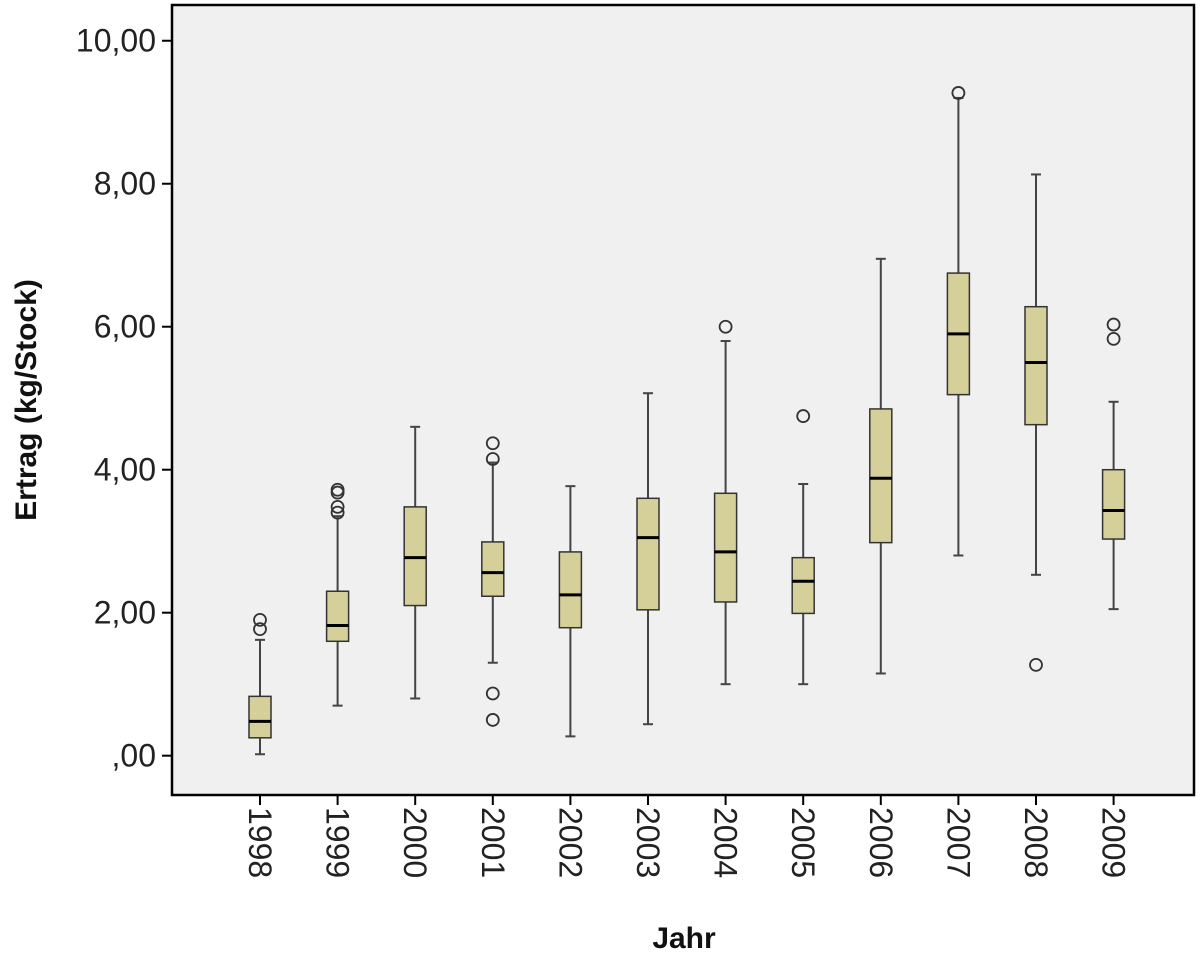  What do you see at coordinates (958, 321) in the screenshot?
I see `box-2007` at bounding box center [958, 321].